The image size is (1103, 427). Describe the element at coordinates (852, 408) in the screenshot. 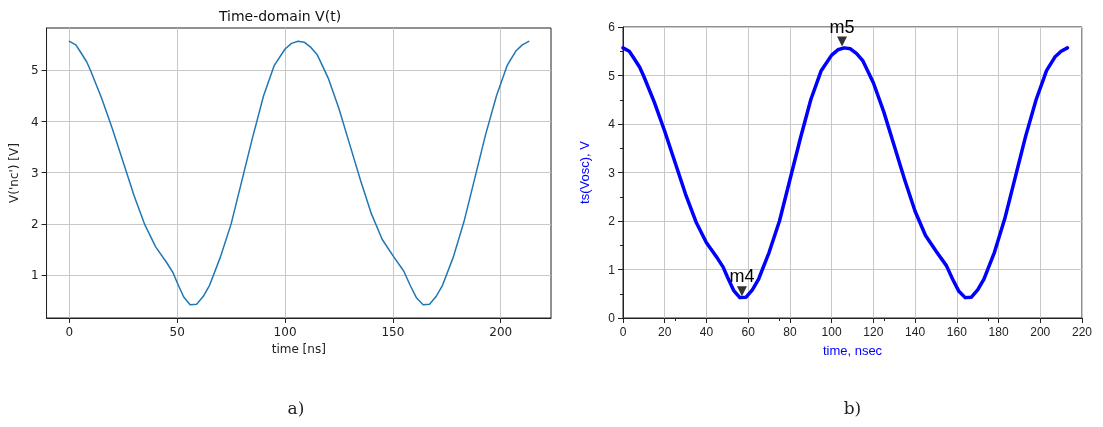

I see `text: b)` at that location.